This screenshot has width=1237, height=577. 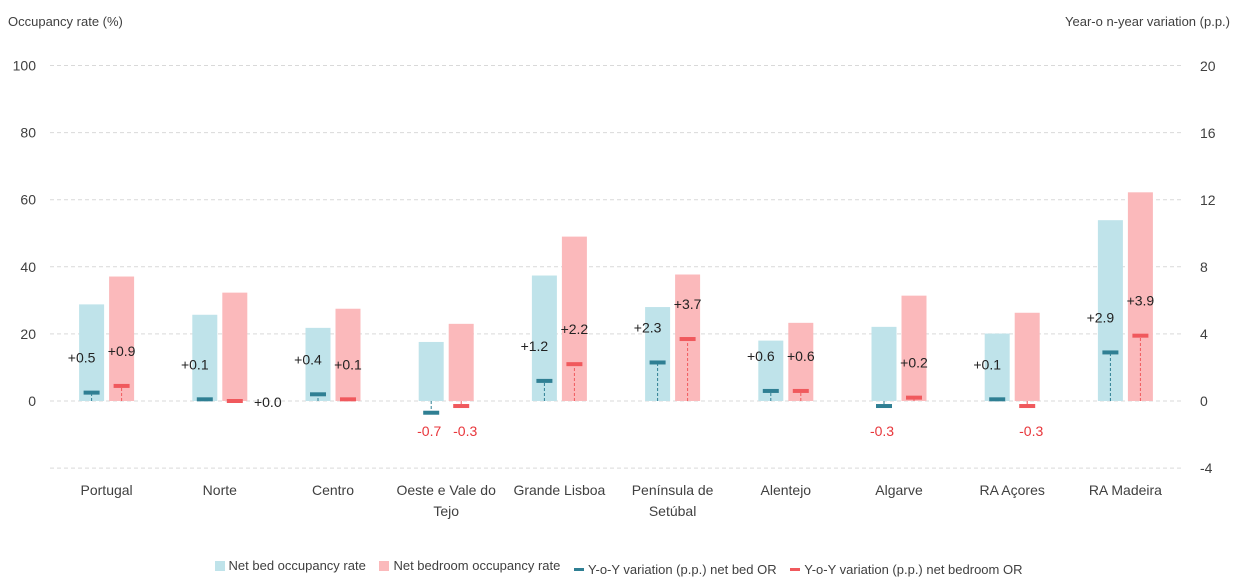 I want to click on label-yoy-bedroom: +3.9, so click(x=1141, y=301).